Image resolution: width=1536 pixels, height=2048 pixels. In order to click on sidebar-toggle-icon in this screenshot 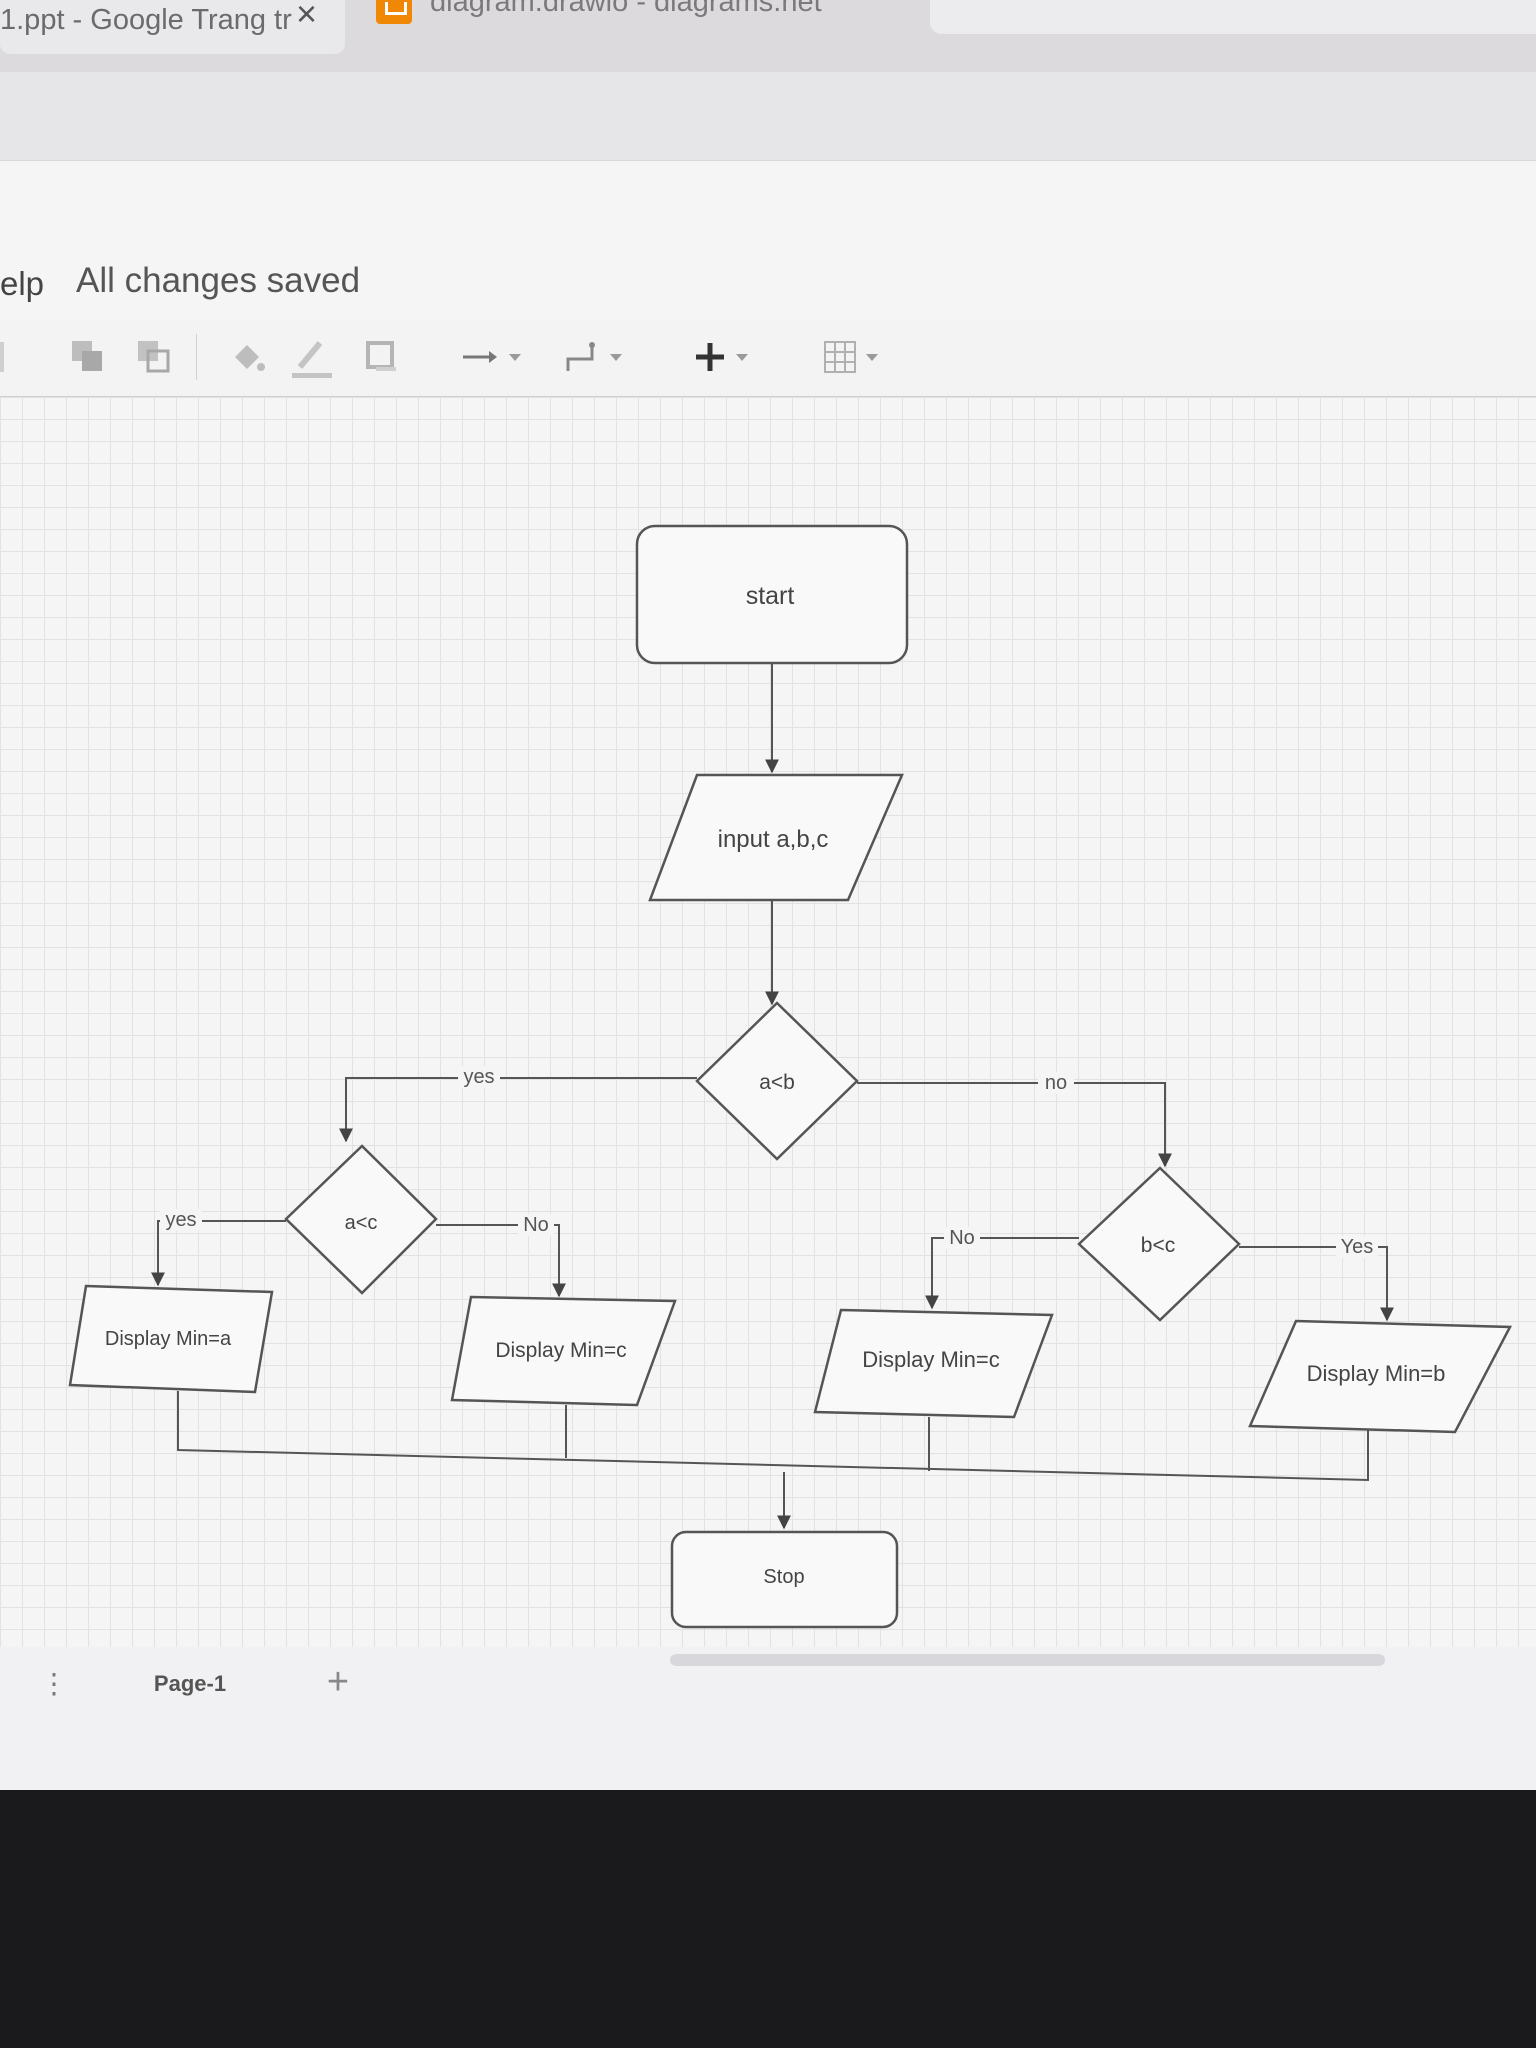, I will do `click(5, 357)`.